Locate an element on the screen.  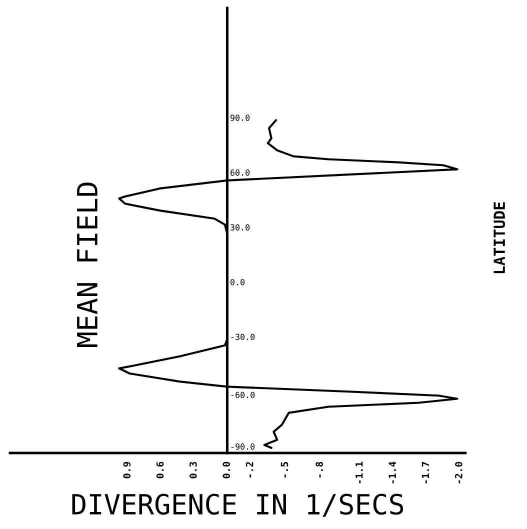
x-tick-label: 0.9 is located at coordinates (127, 470).